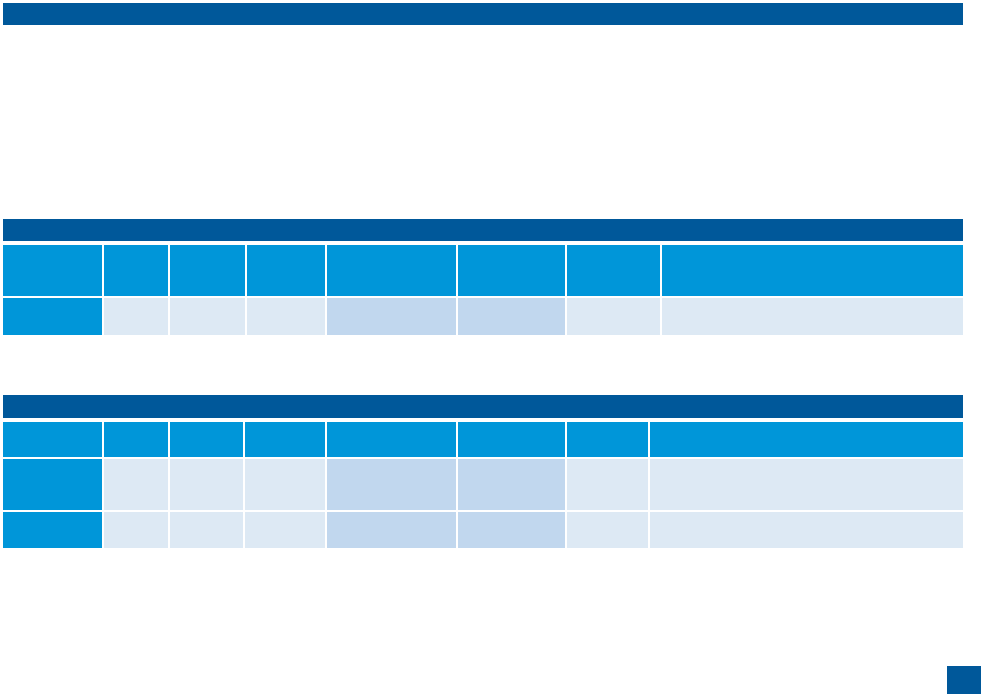  What do you see at coordinates (483, 14) in the screenshot?
I see `title-bar` at bounding box center [483, 14].